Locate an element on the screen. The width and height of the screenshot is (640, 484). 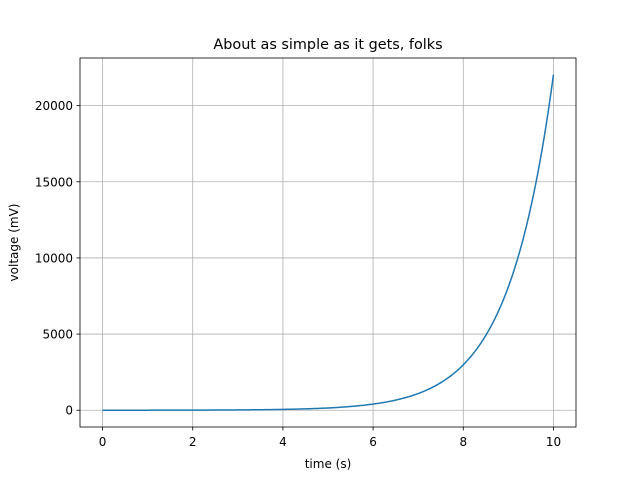
chart-title: About as simple as it gets, folks is located at coordinates (327, 45).